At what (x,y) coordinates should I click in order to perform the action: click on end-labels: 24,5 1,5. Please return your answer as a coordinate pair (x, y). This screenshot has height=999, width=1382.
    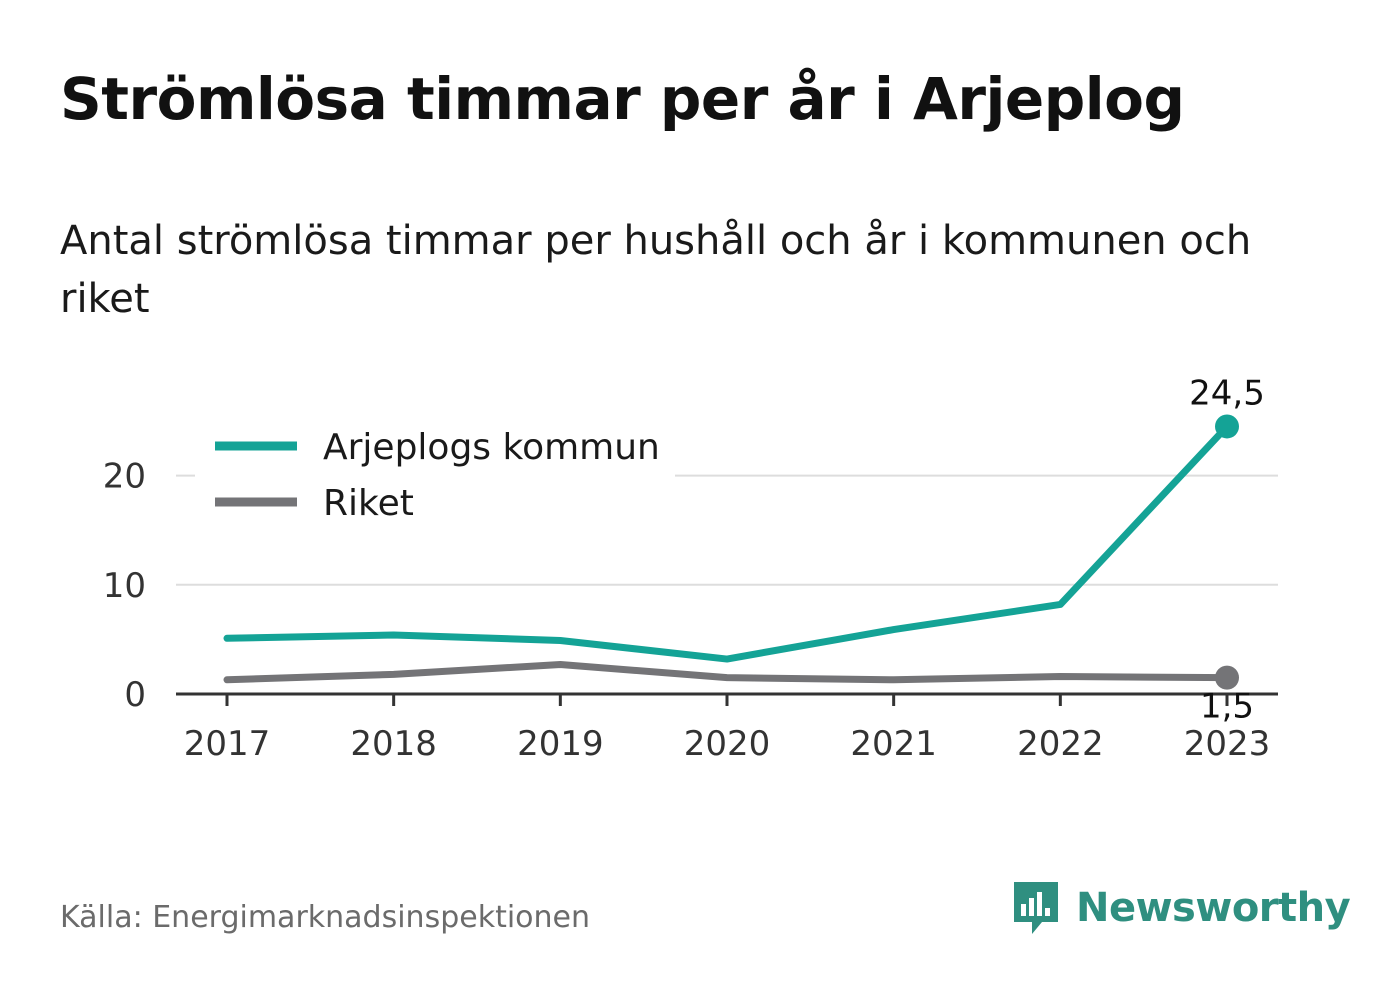
    Looking at the image, I should click on (1227, 549).